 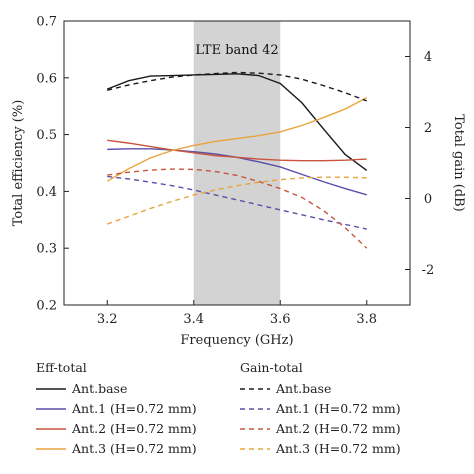 I want to click on y-left-axis-label: Total efficiency (%), so click(x=18, y=163).